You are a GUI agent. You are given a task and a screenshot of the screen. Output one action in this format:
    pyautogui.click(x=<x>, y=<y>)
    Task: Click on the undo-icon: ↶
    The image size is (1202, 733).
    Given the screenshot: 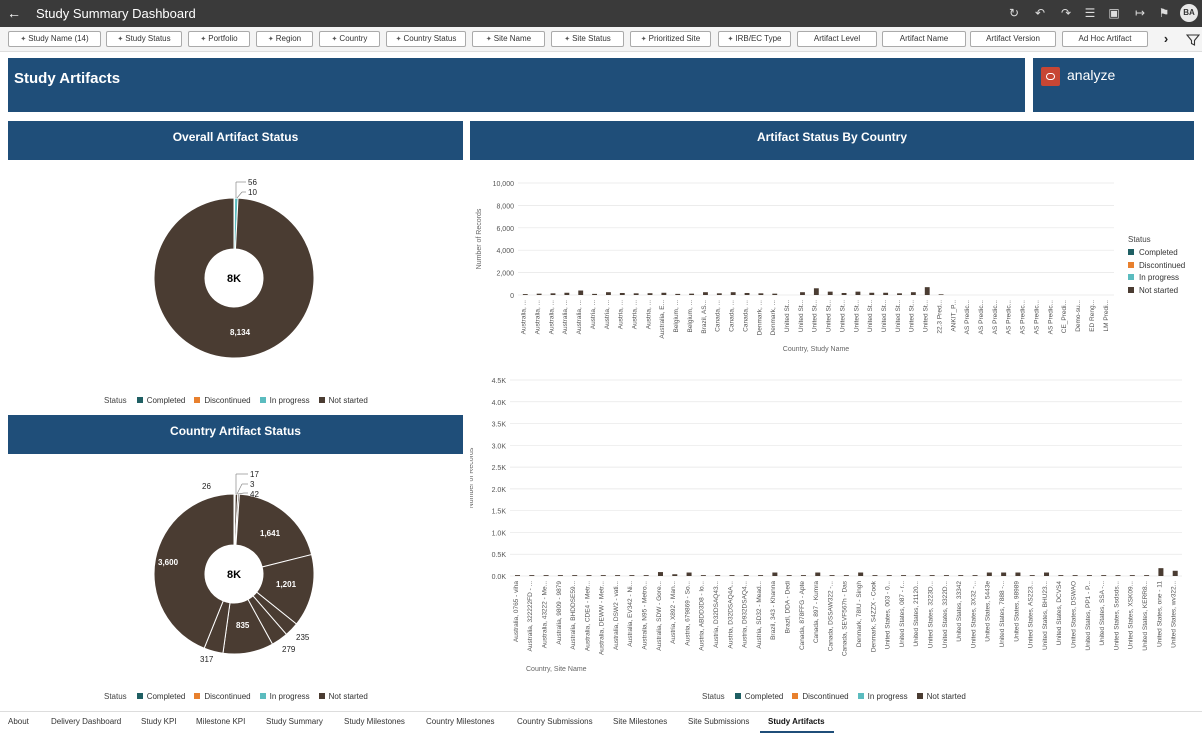 What is the action you would take?
    pyautogui.click(x=1040, y=13)
    